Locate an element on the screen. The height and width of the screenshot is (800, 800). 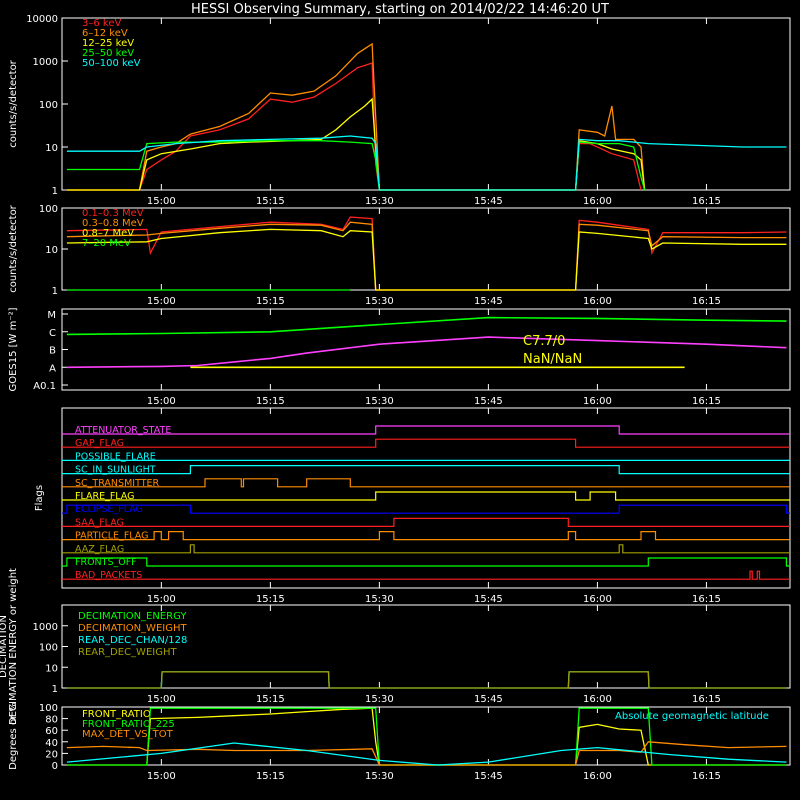
panel-frame is located at coordinates (426, 249).